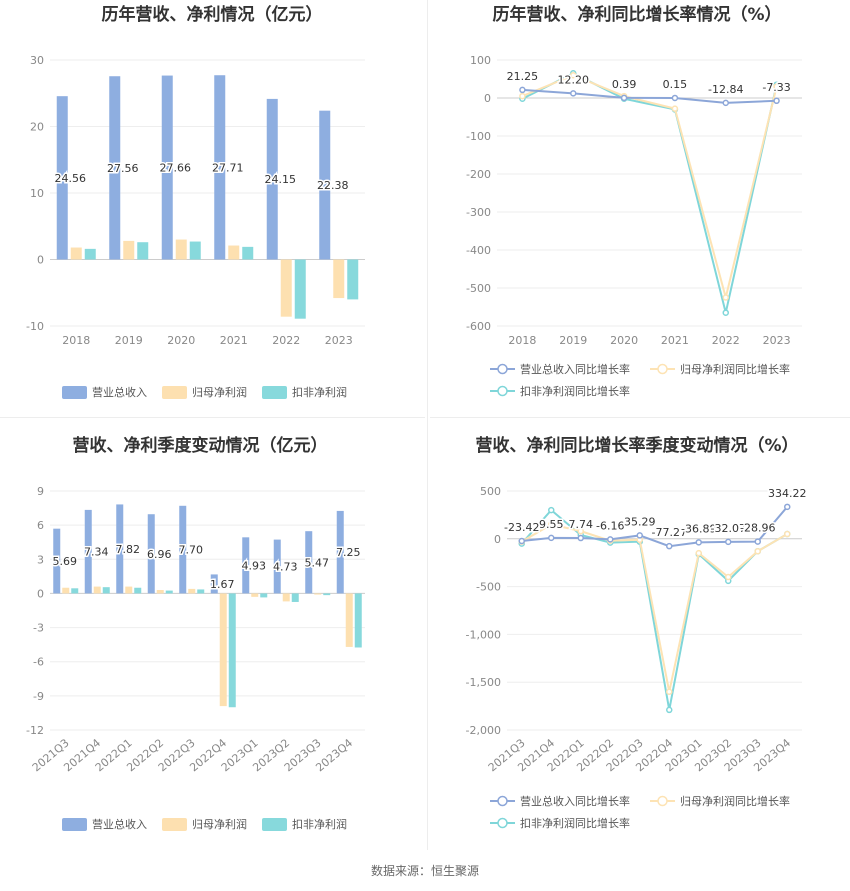 The height and width of the screenshot is (891, 850). I want to click on legend-label: 归母净利润同比增长率, so click(735, 369).